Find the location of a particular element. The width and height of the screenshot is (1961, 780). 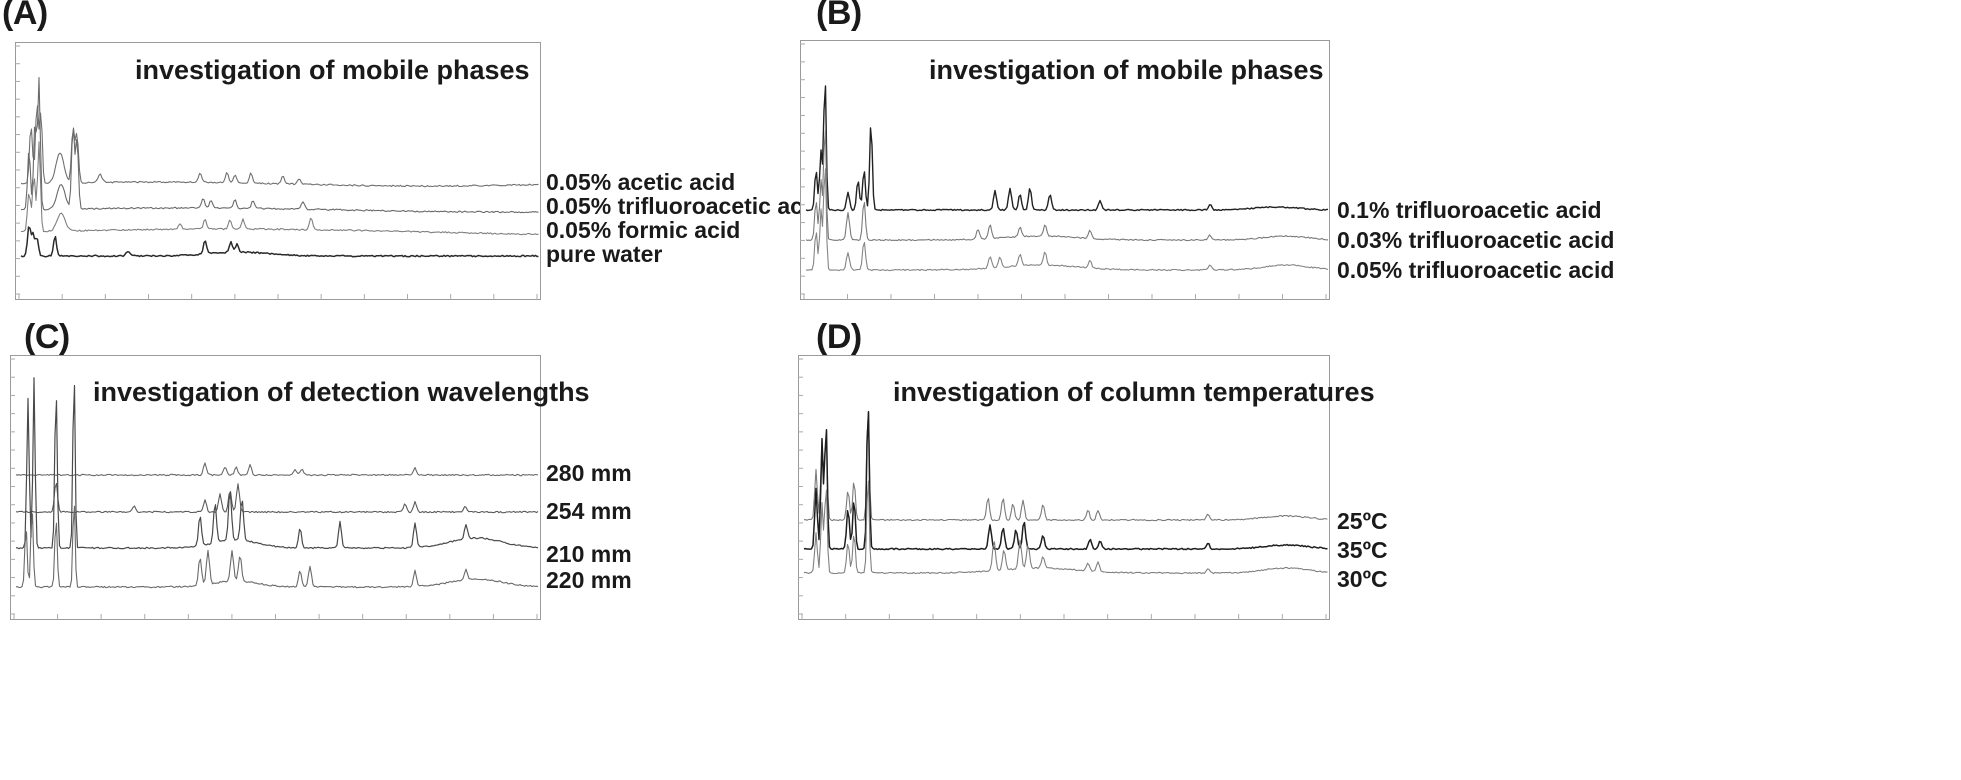

plot-frame-a is located at coordinates (278, 171).